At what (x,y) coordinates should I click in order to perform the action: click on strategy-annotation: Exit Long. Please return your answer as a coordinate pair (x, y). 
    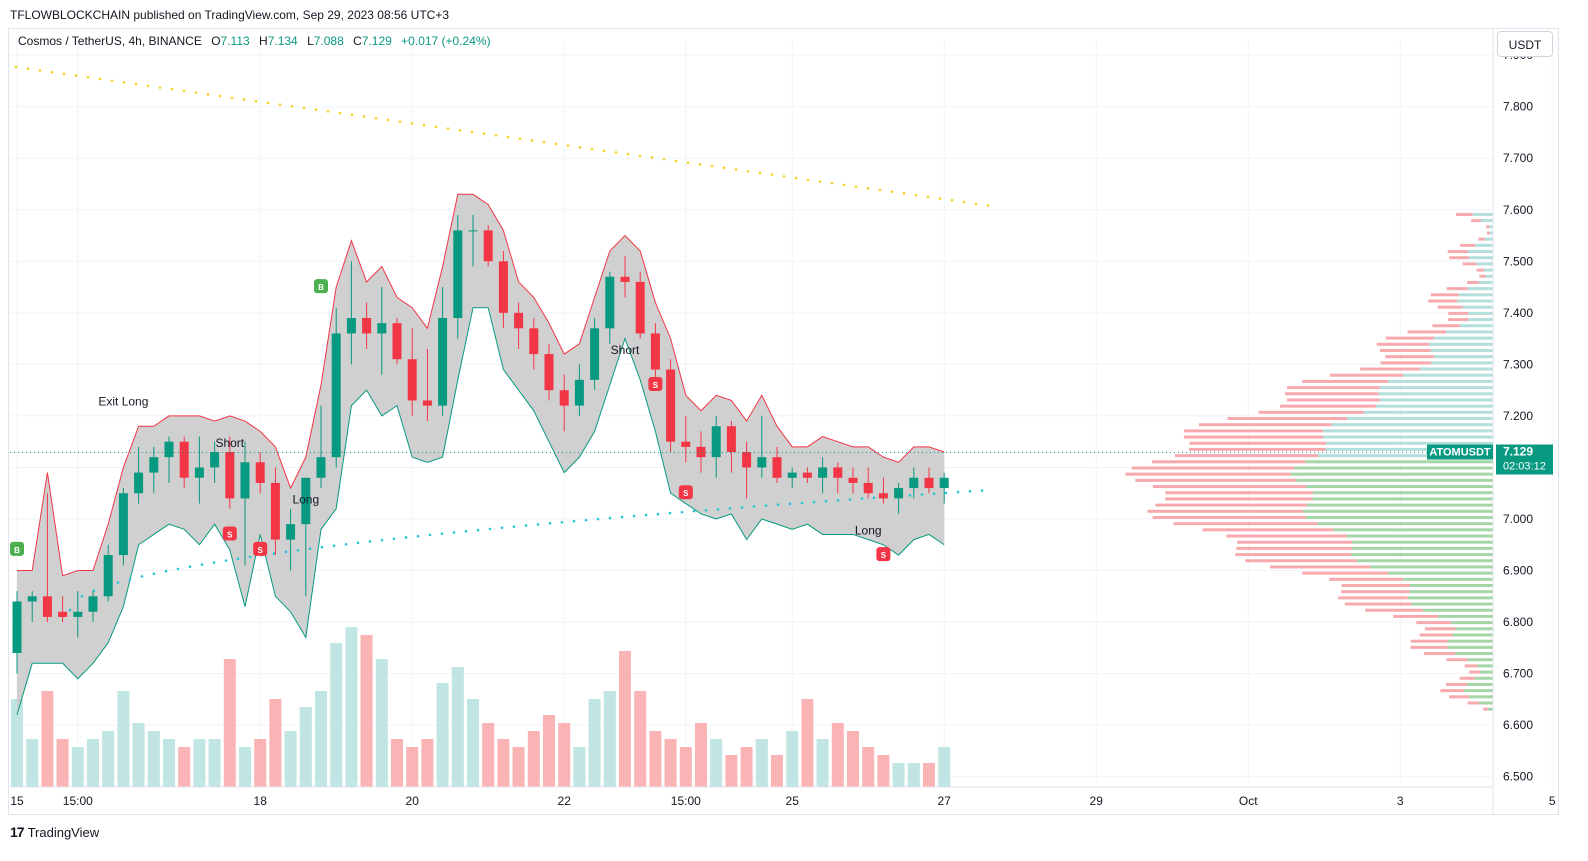
    Looking at the image, I should click on (123, 402).